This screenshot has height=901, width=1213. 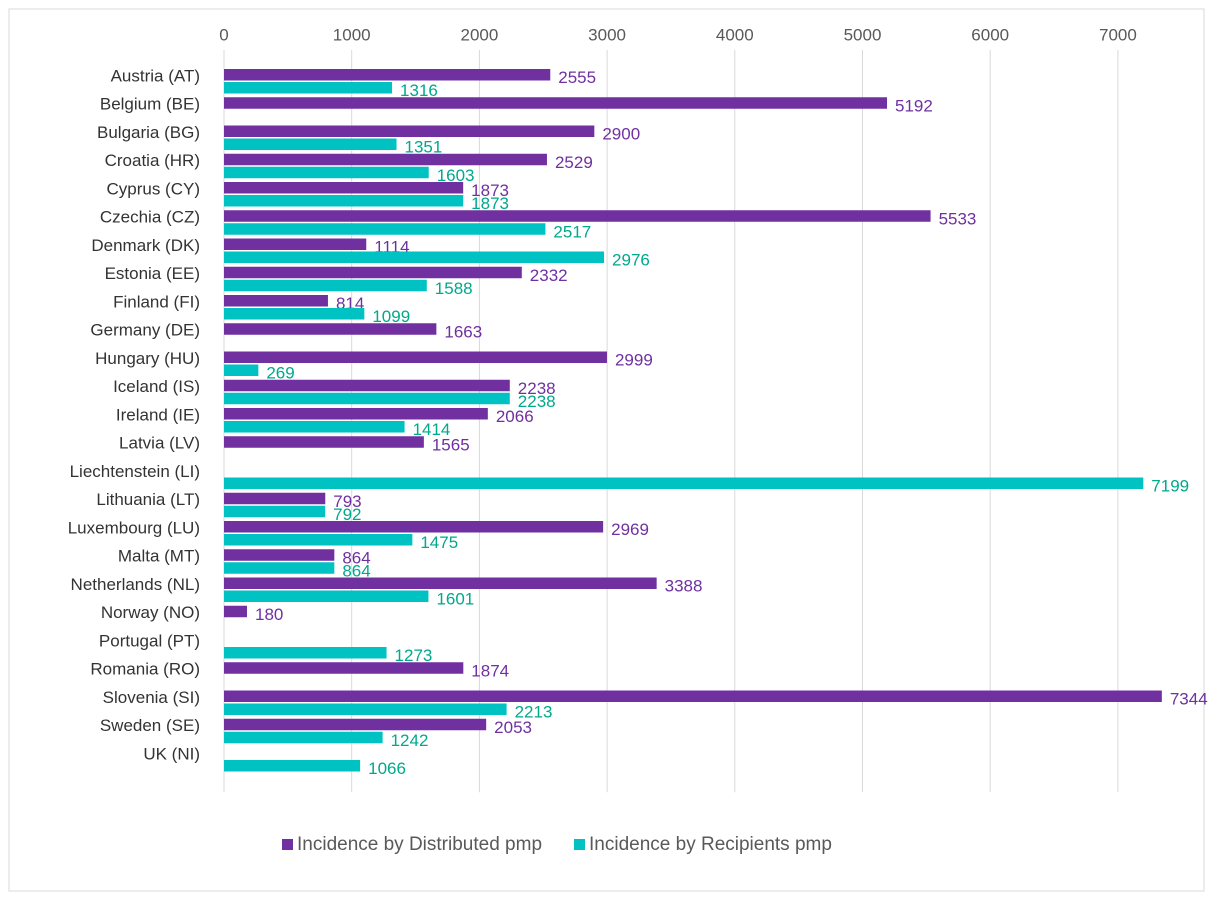 I want to click on category-label: Malta (MT), so click(x=159, y=556).